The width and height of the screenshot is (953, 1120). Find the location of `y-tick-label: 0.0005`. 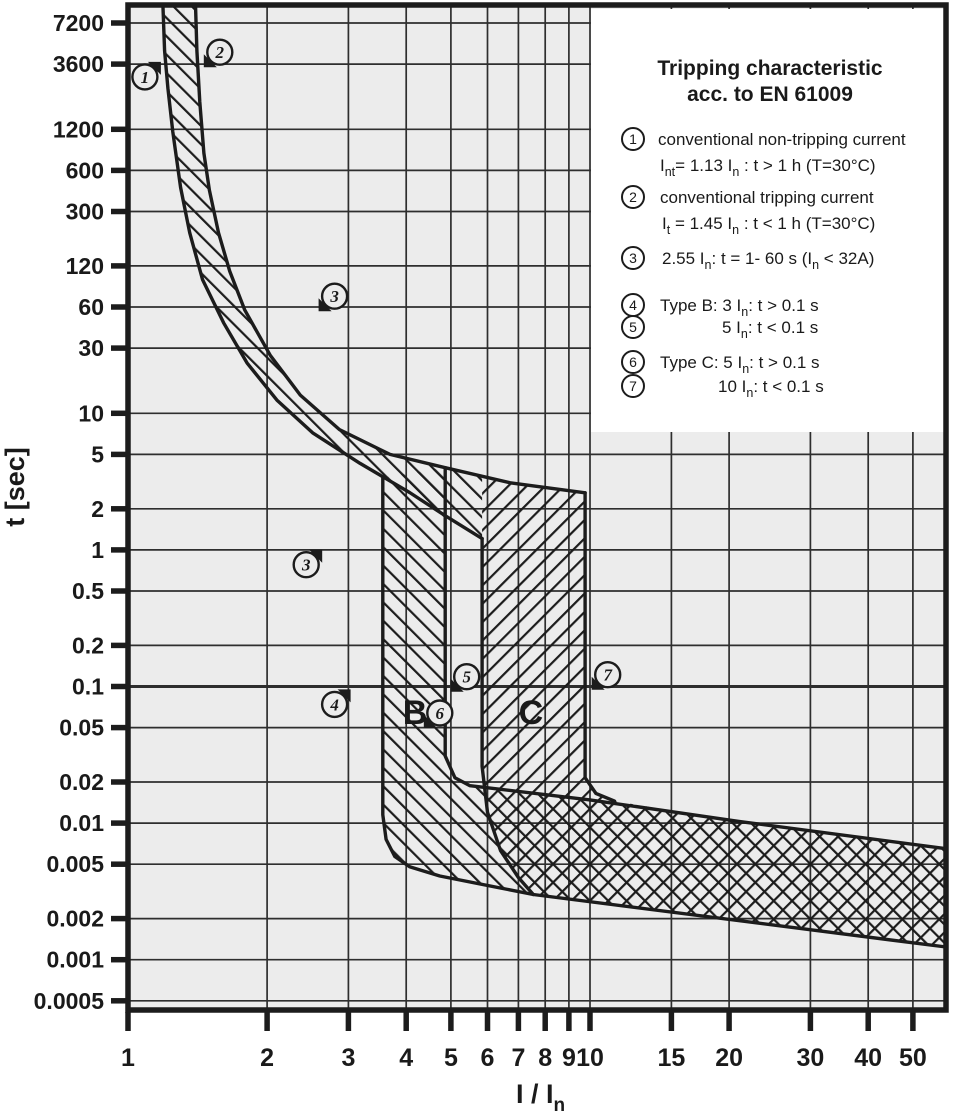

y-tick-label: 0.0005 is located at coordinates (69, 1001).